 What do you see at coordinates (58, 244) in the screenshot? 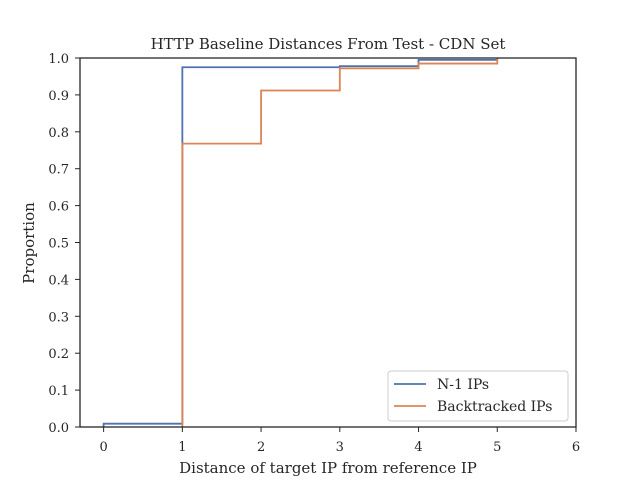
I see `y-tick-label: 0.5` at bounding box center [58, 244].